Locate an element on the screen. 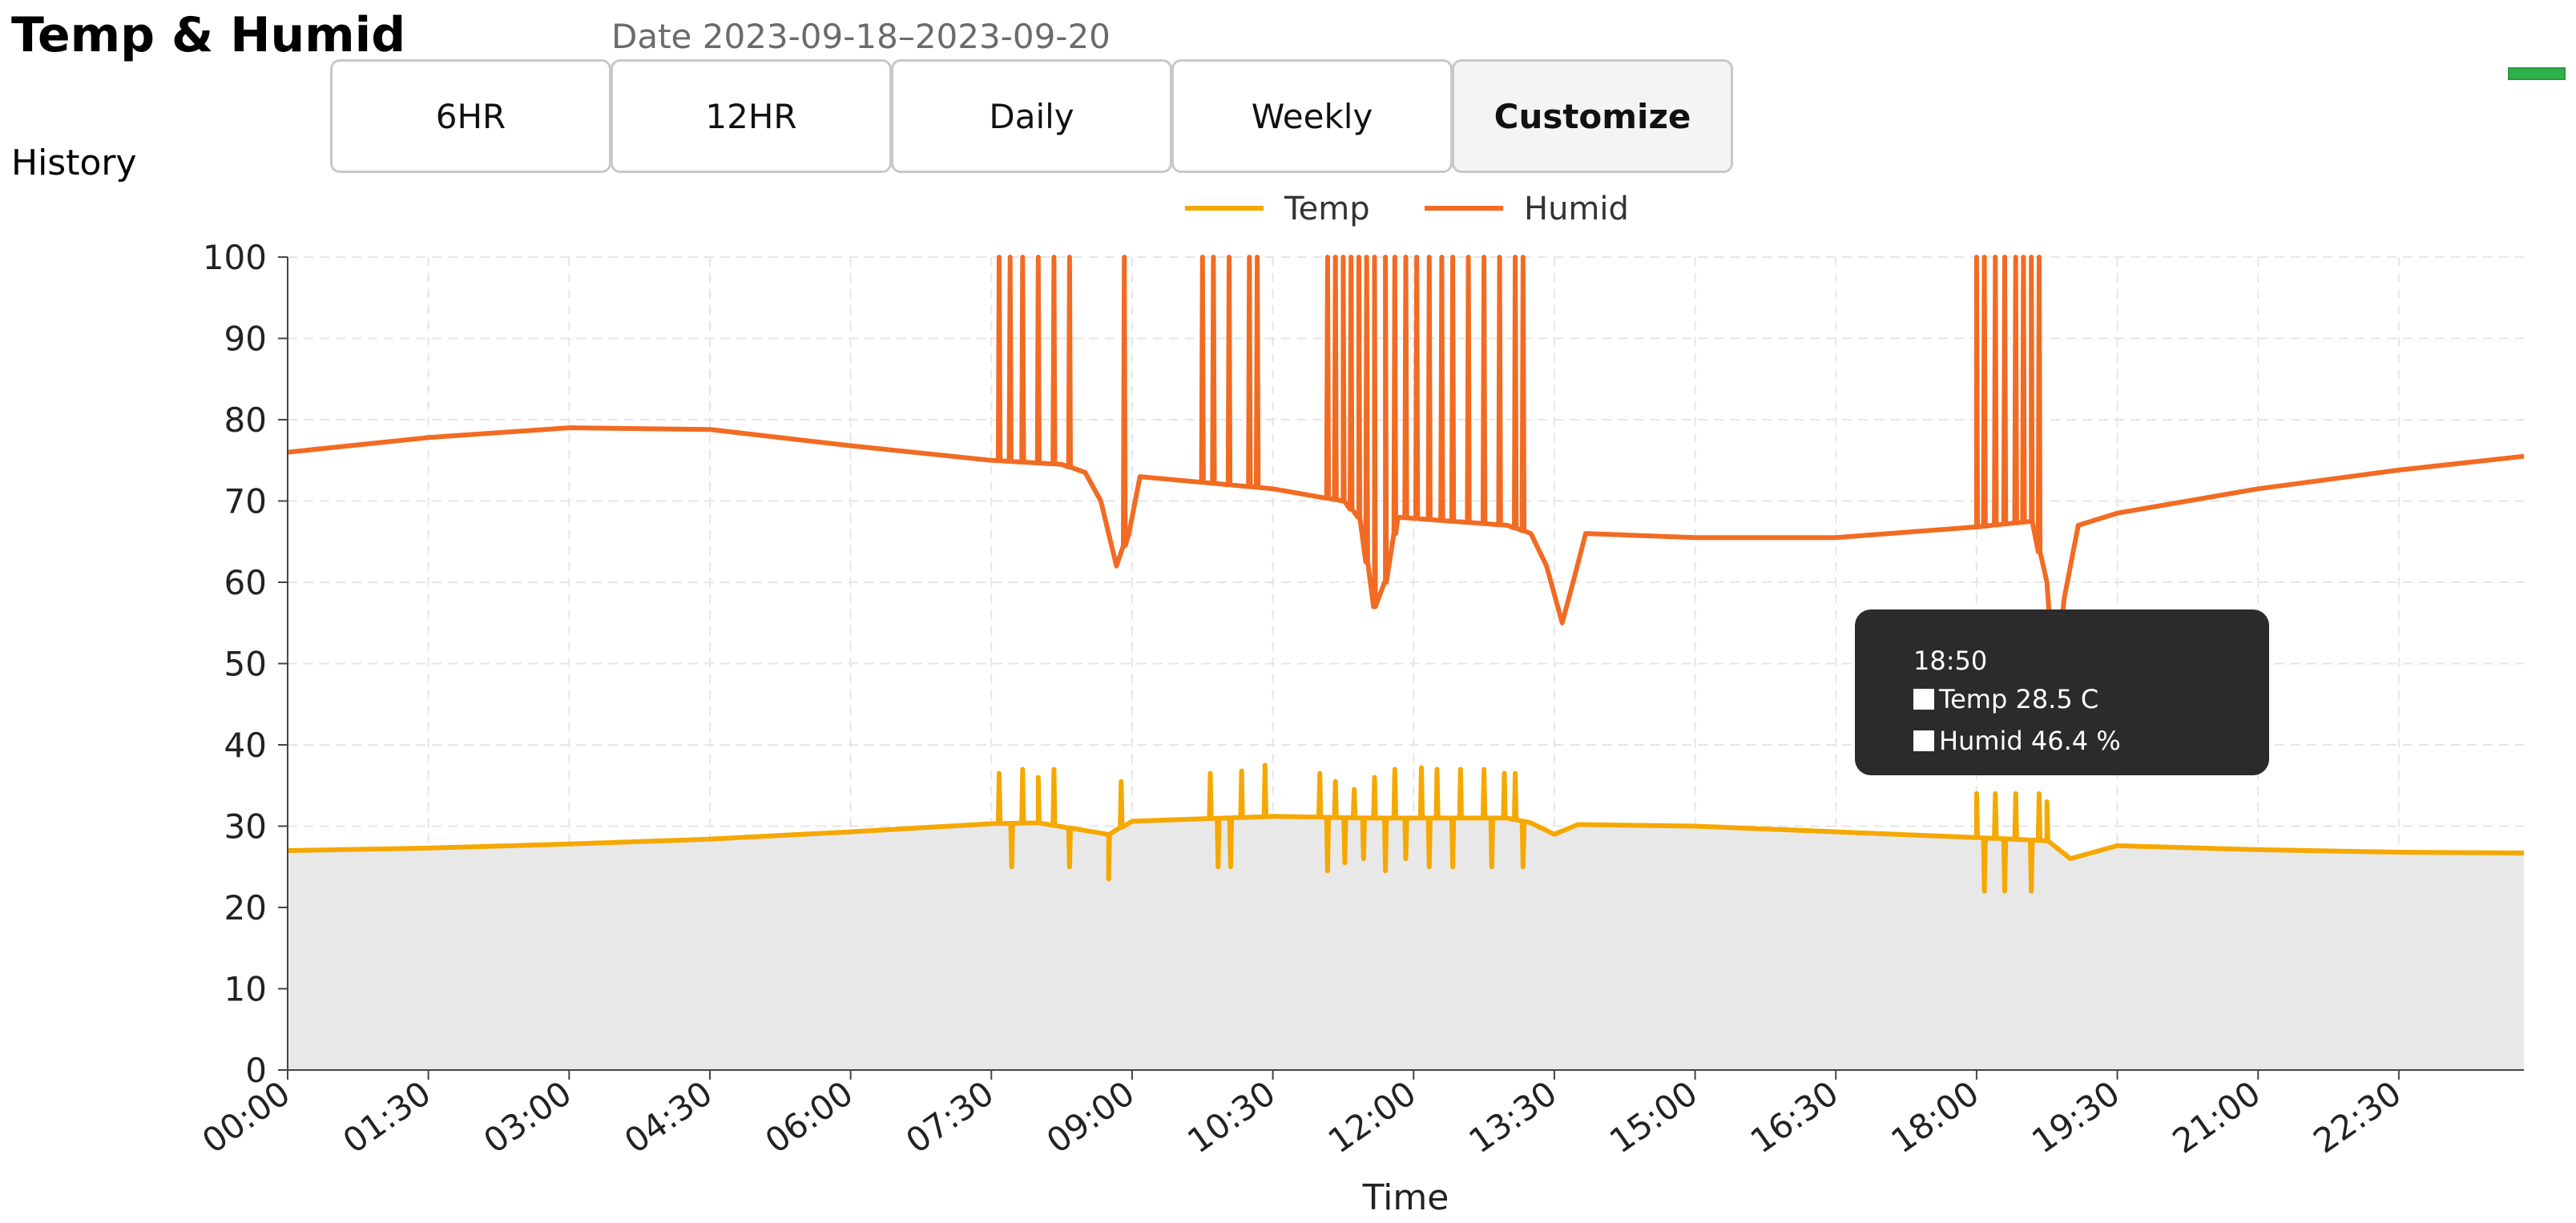  y-tick-label: 40 is located at coordinates (245, 745).